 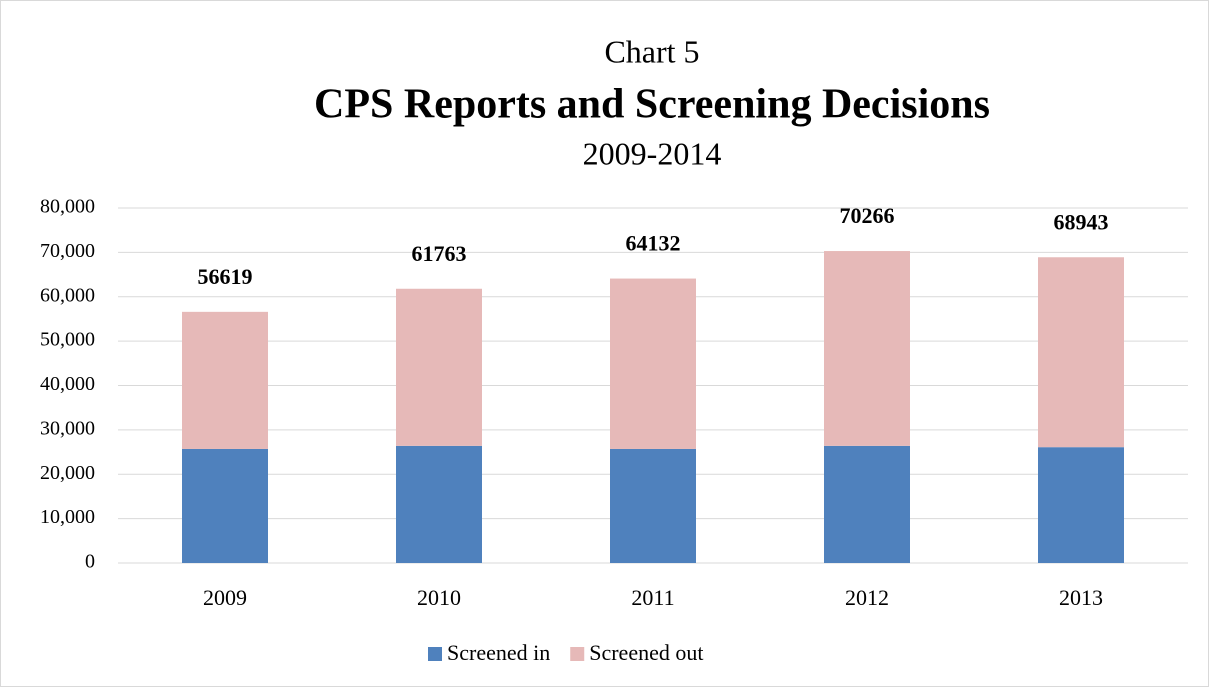 What do you see at coordinates (653, 243) in the screenshot?
I see `total-label: 64132` at bounding box center [653, 243].